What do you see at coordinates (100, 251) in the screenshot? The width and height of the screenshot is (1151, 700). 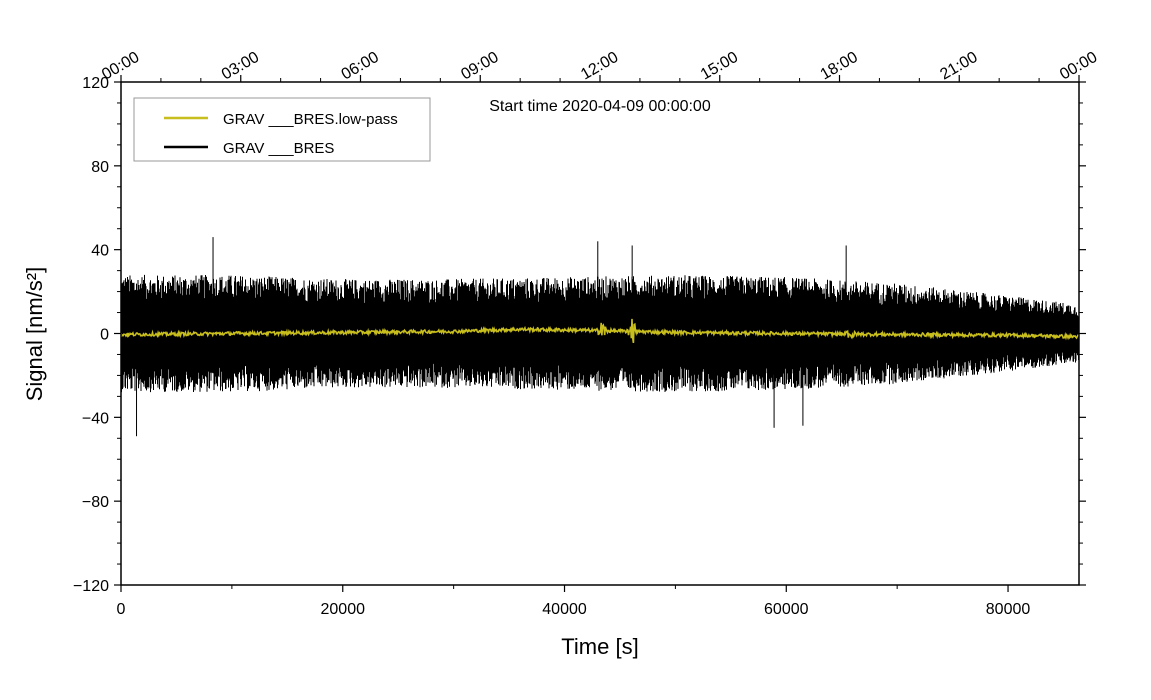 I see `y-tick-label: 40` at bounding box center [100, 251].